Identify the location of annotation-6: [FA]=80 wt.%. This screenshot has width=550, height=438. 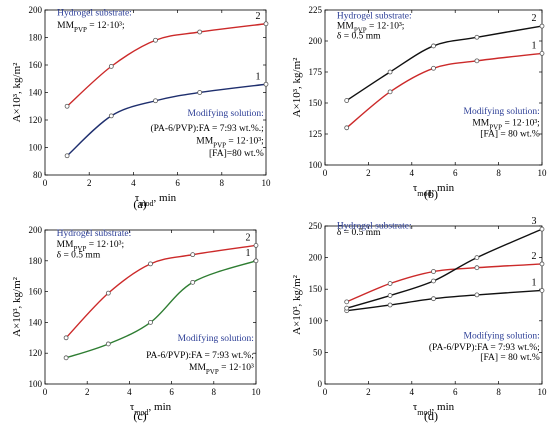
(236, 154).